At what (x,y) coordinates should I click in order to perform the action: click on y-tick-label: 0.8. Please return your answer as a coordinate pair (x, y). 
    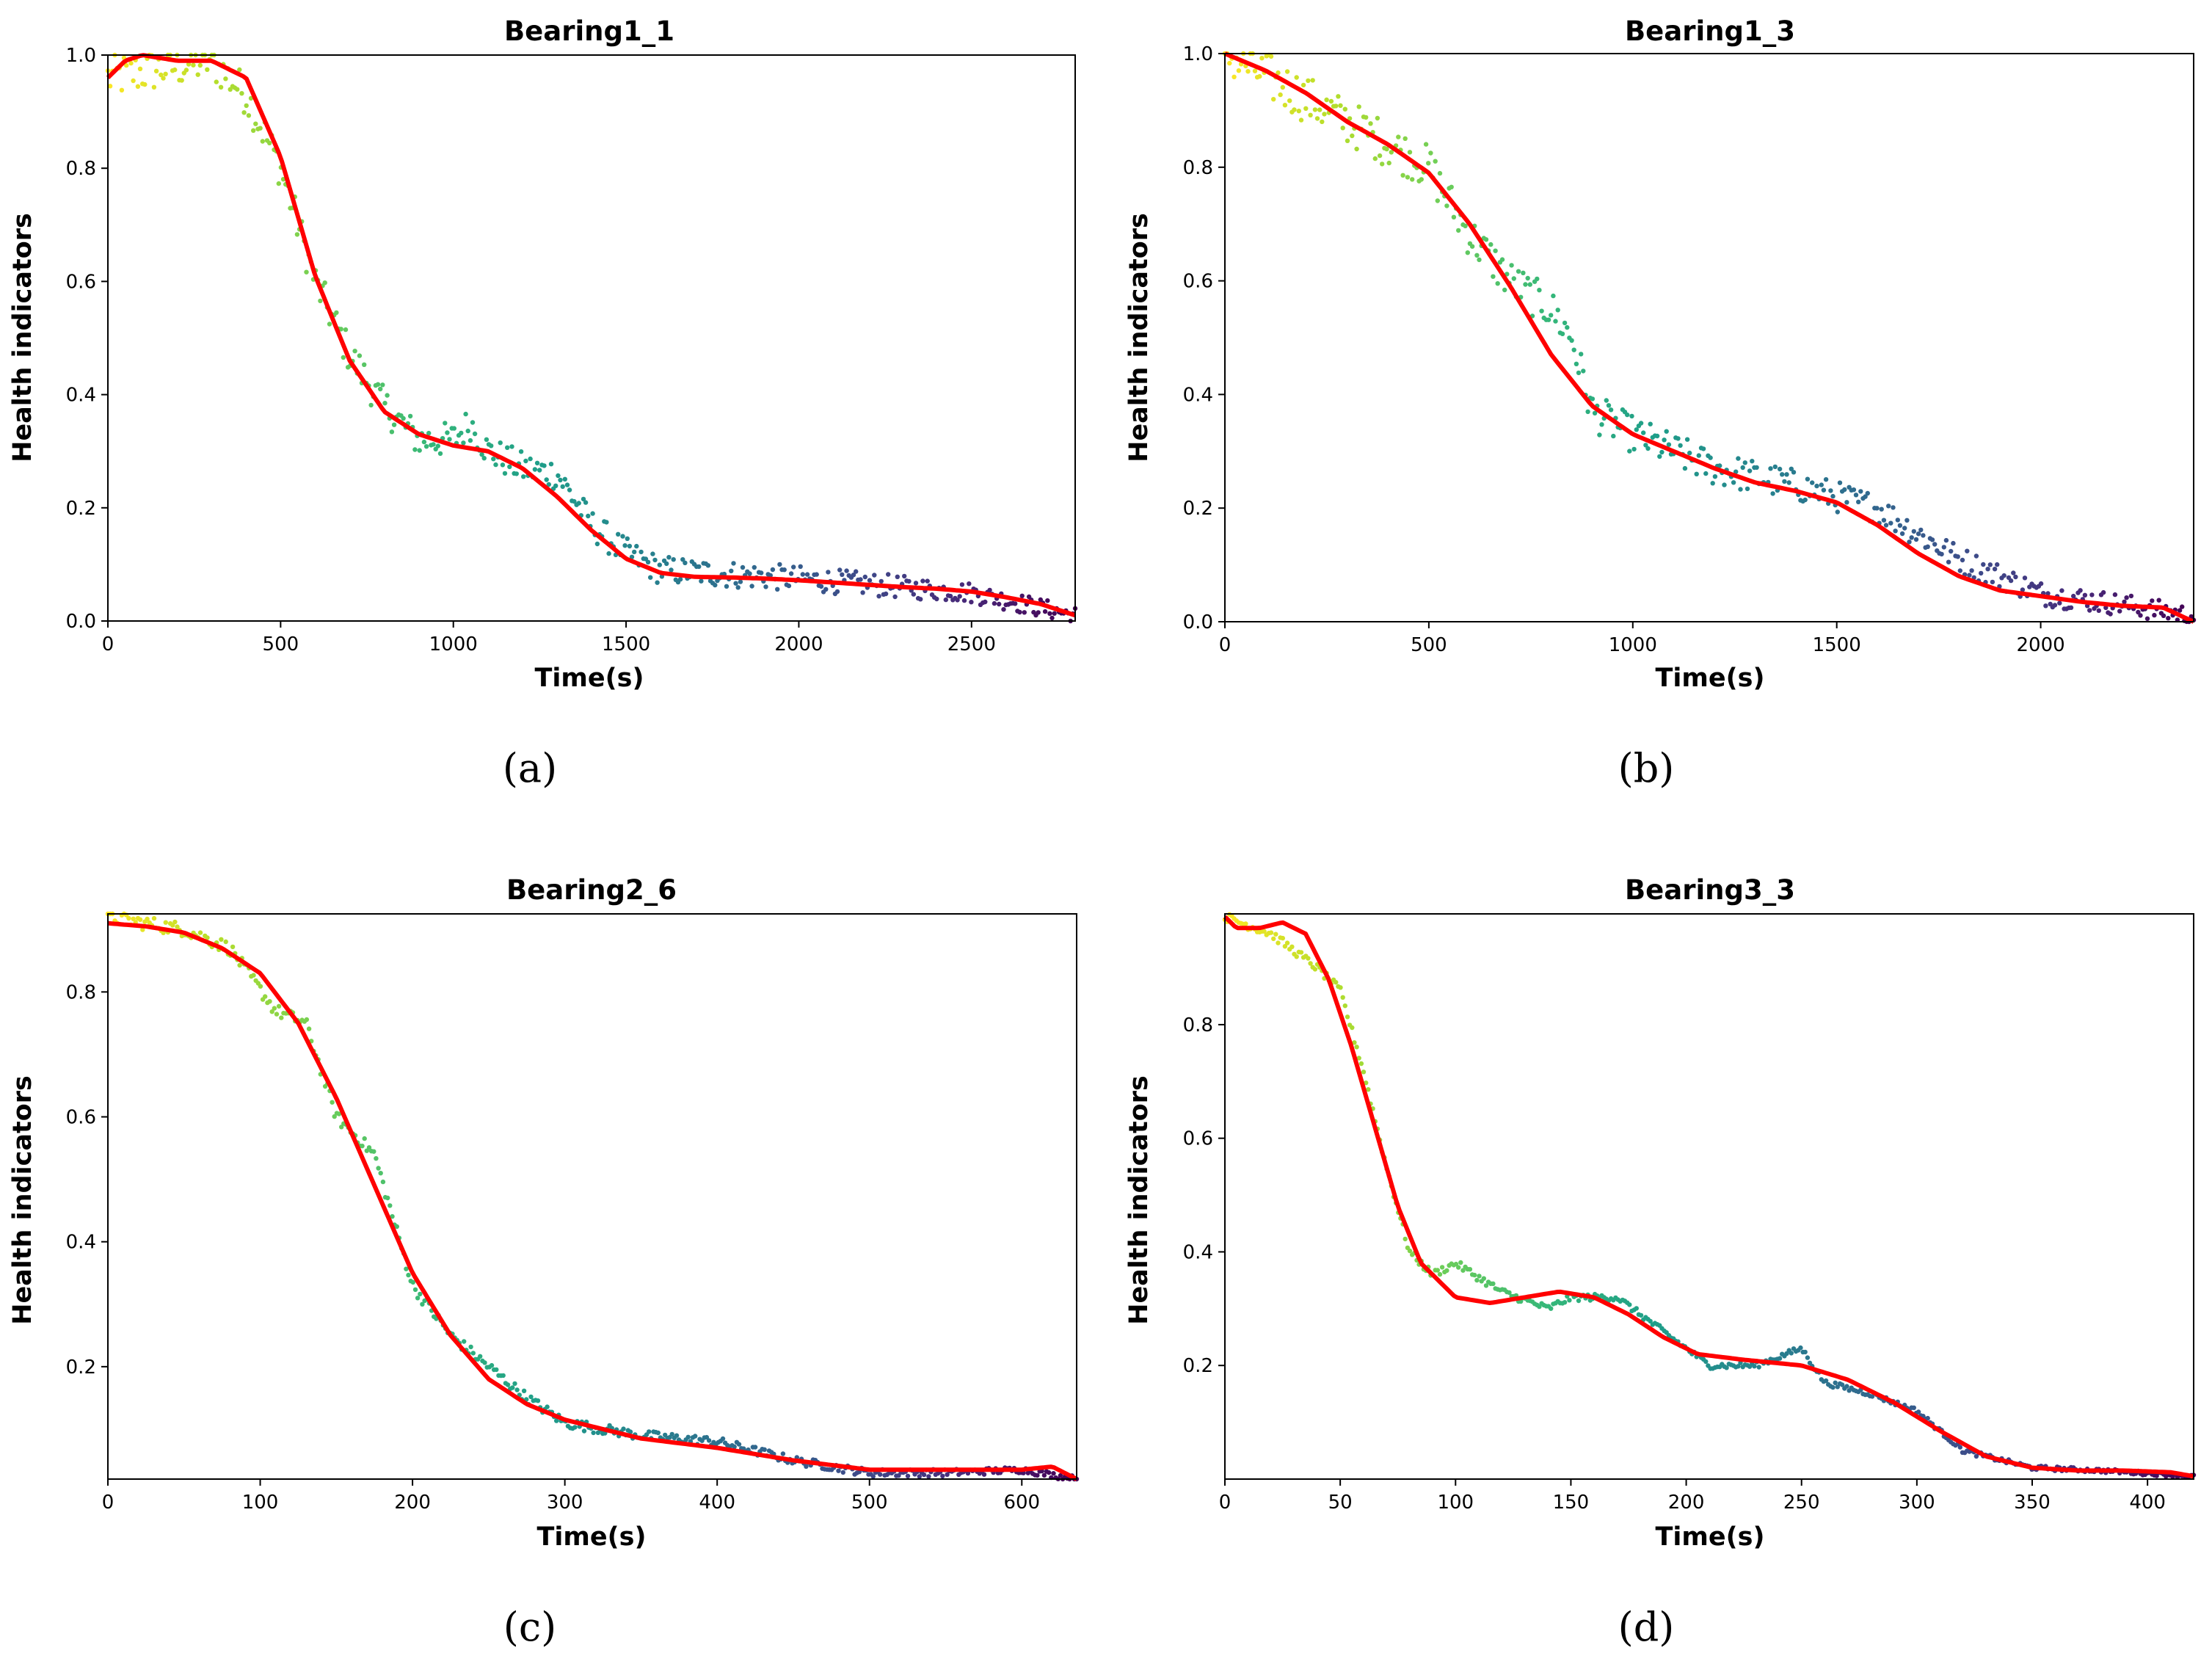
    Looking at the image, I should click on (1198, 168).